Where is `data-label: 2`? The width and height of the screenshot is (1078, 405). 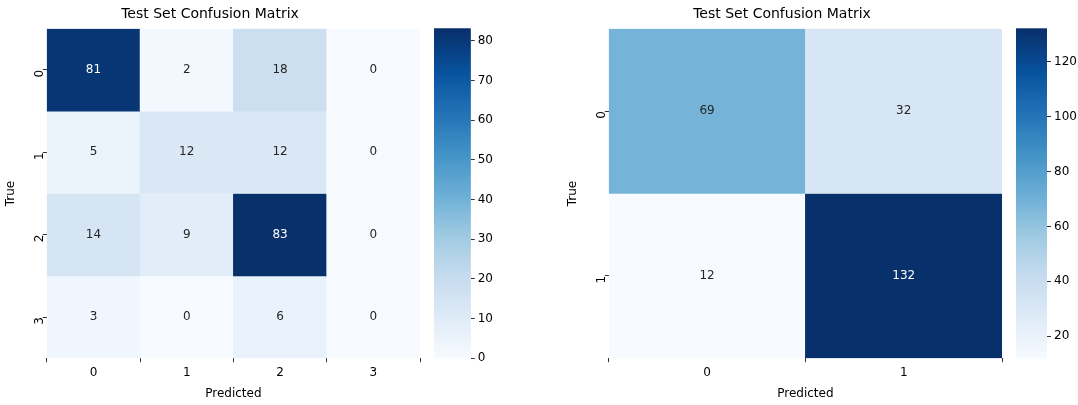 data-label: 2 is located at coordinates (186, 69).